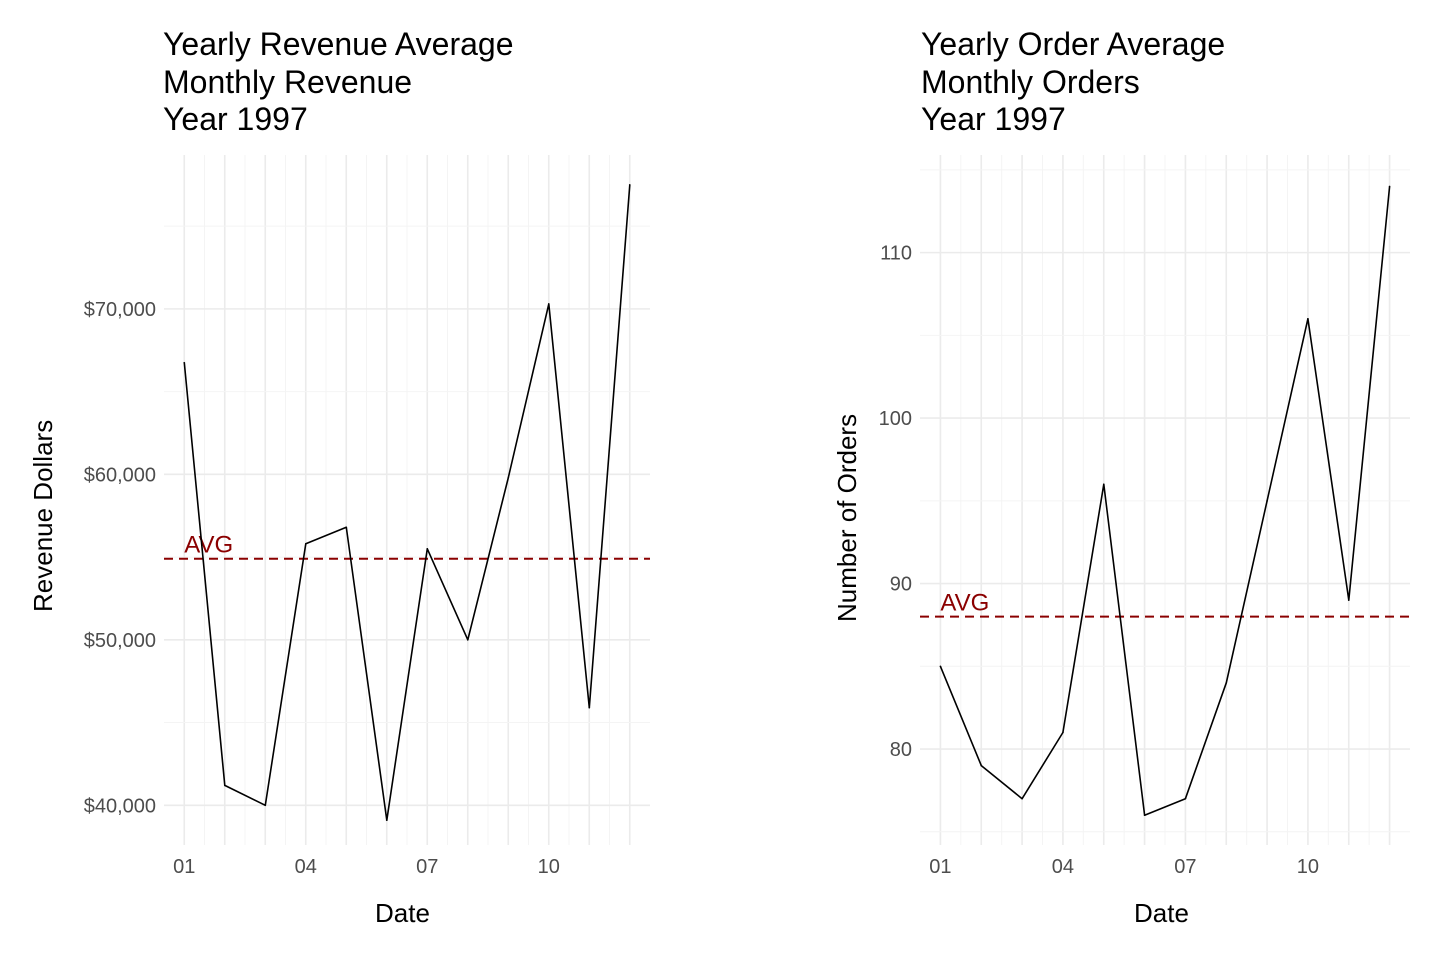  I want to click on orders-title-line-2: Monthly Orders, so click(1030, 81).